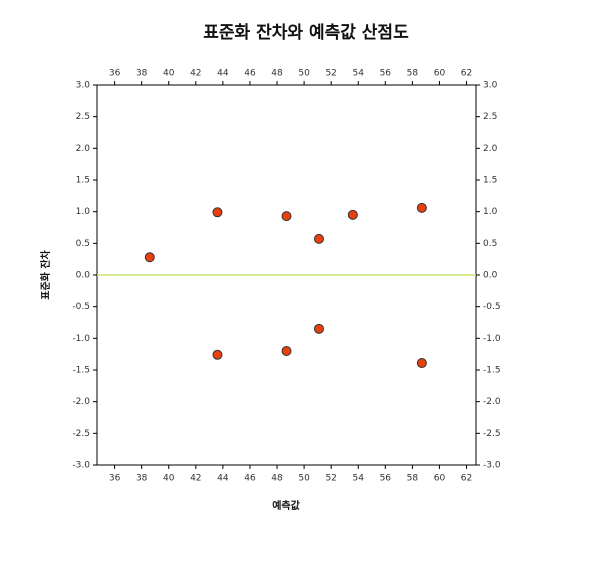 The height and width of the screenshot is (565, 593). I want to click on y-tick-label: -3.0, so click(81, 466).